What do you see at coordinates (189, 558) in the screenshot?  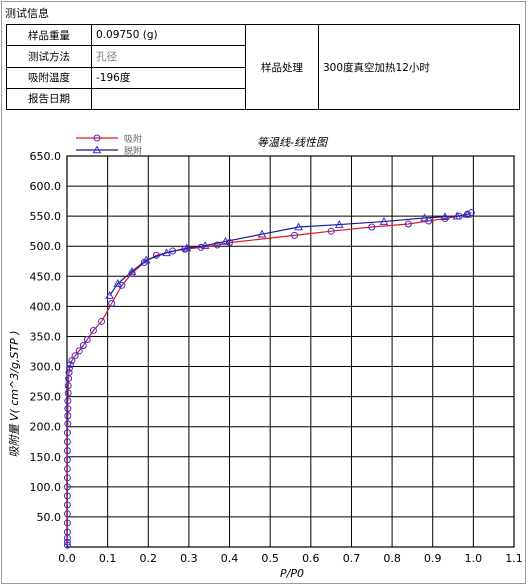 I see `x-tick-label: 0.3` at bounding box center [189, 558].